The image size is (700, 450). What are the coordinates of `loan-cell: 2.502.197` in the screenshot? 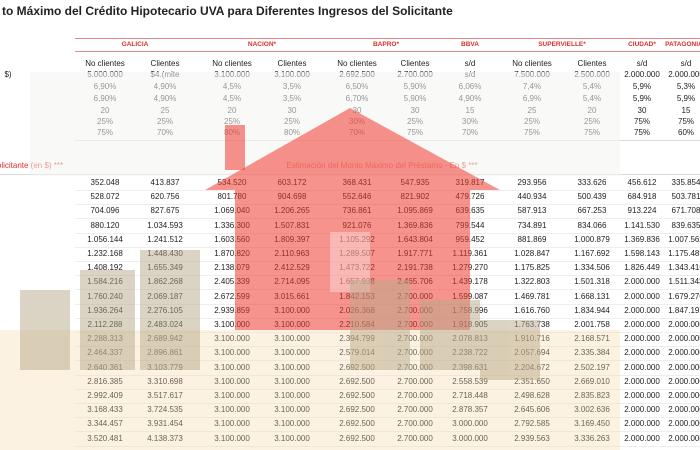 It's located at (592, 367).